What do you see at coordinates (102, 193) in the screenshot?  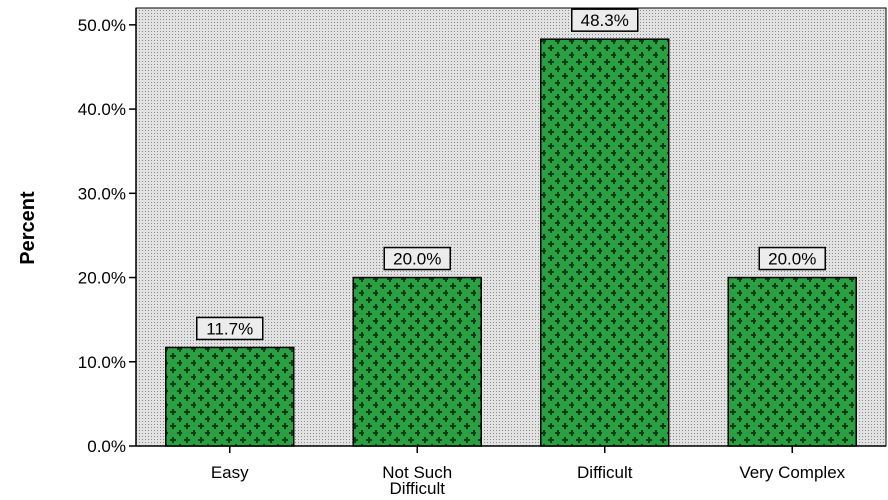 I see `y-tick-label: 30.0%` at bounding box center [102, 193].